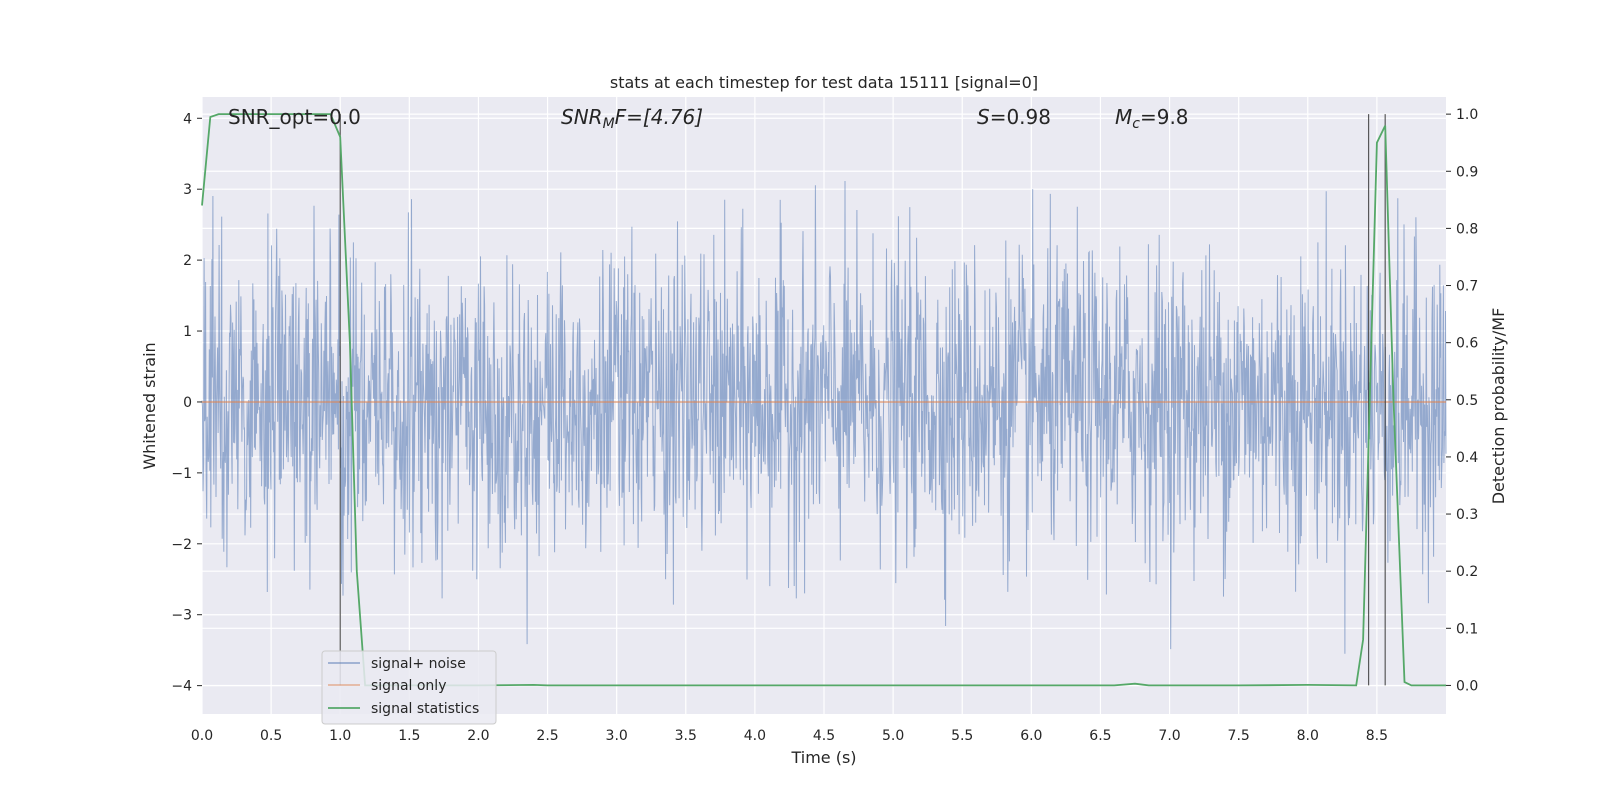 The height and width of the screenshot is (800, 1600). I want to click on legend-label-signal-noise: signal+ noise, so click(418, 664).